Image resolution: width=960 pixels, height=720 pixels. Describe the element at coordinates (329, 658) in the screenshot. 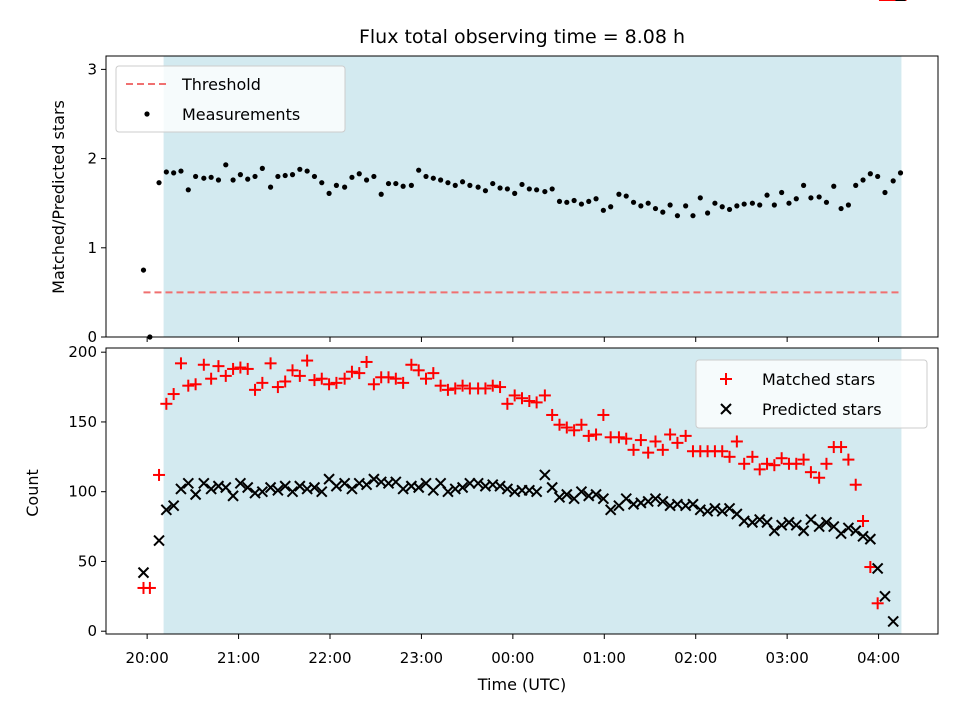

I see `xtick-label: 22:00` at that location.